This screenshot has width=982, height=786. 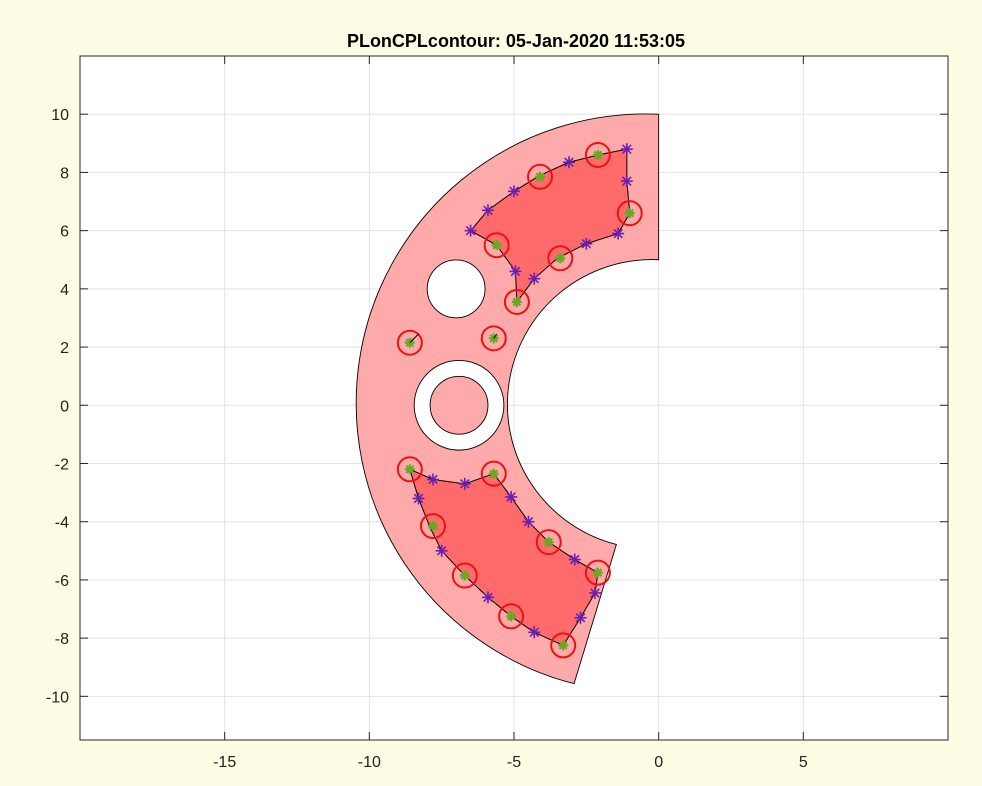 What do you see at coordinates (658, 762) in the screenshot?
I see `x-tick-label: 0` at bounding box center [658, 762].